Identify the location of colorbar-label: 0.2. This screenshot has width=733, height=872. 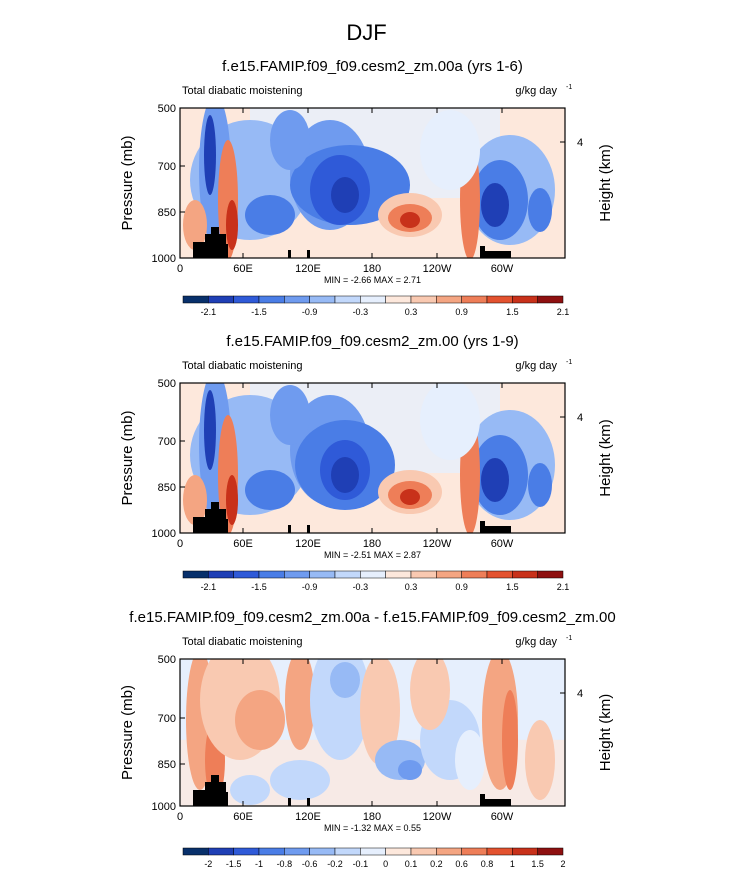
(436, 864).